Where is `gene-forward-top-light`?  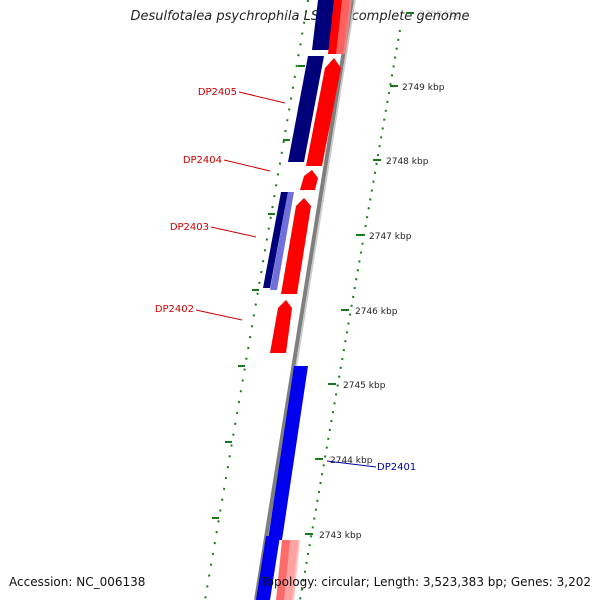 gene-forward-top-light is located at coordinates (344, 27).